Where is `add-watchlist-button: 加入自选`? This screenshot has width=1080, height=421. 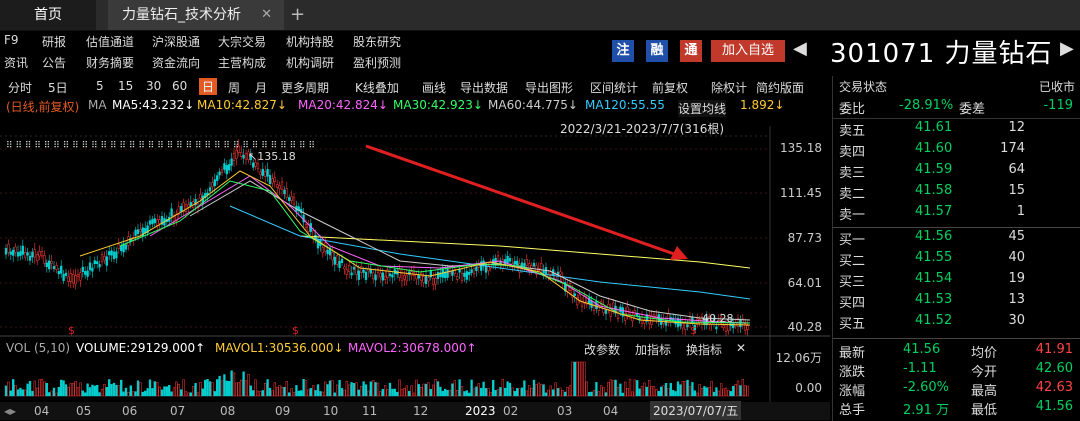 add-watchlist-button: 加入自选 is located at coordinates (748, 51).